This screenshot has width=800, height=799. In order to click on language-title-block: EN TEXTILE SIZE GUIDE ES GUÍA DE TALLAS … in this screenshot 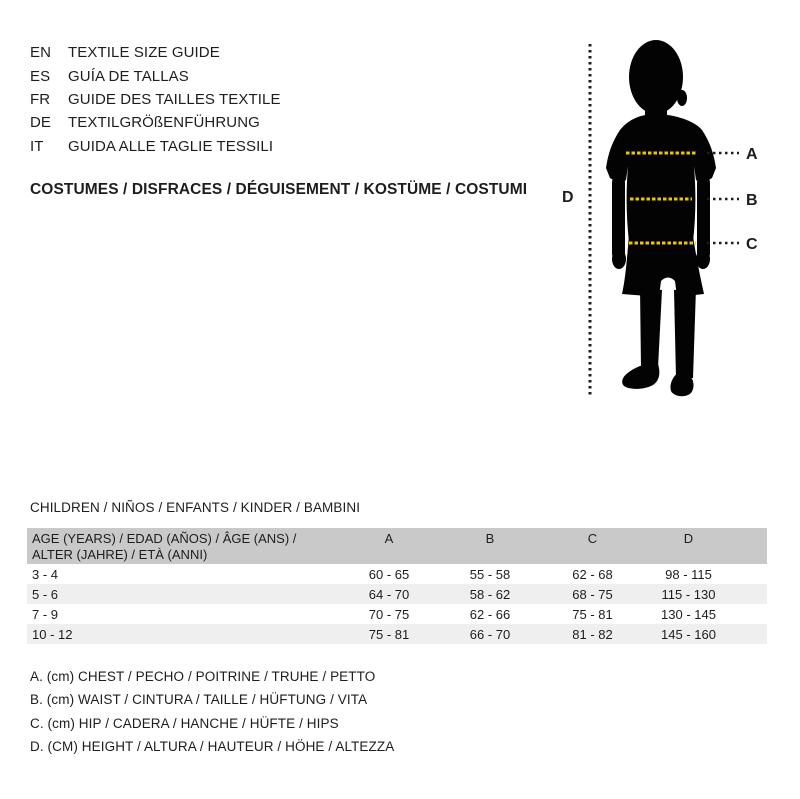, I will do `click(155, 99)`.